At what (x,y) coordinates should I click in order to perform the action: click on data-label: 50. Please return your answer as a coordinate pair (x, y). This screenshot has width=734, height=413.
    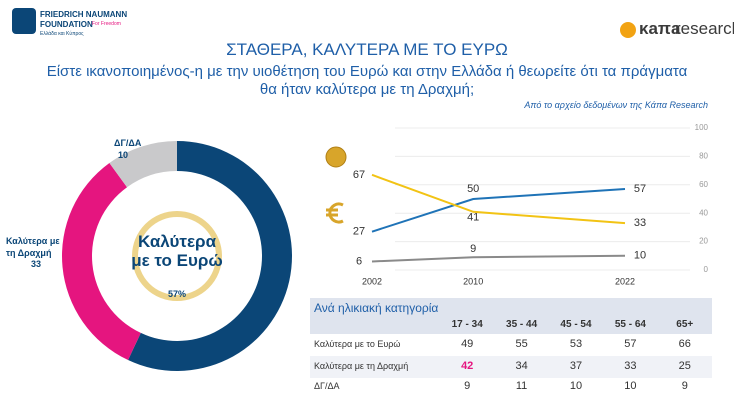
    Looking at the image, I should click on (473, 189).